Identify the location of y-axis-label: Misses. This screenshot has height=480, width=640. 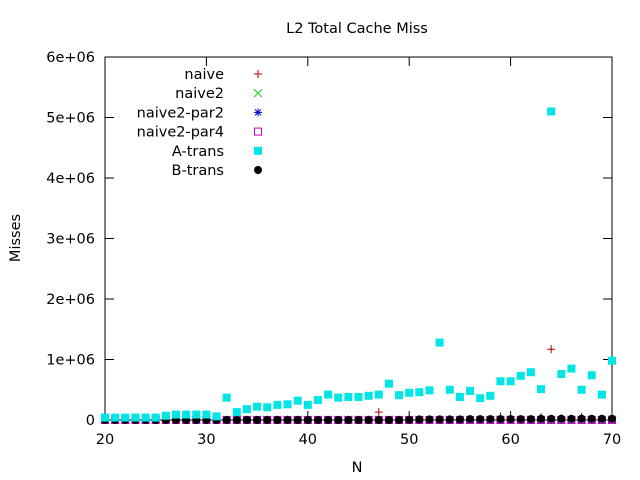
(16, 238).